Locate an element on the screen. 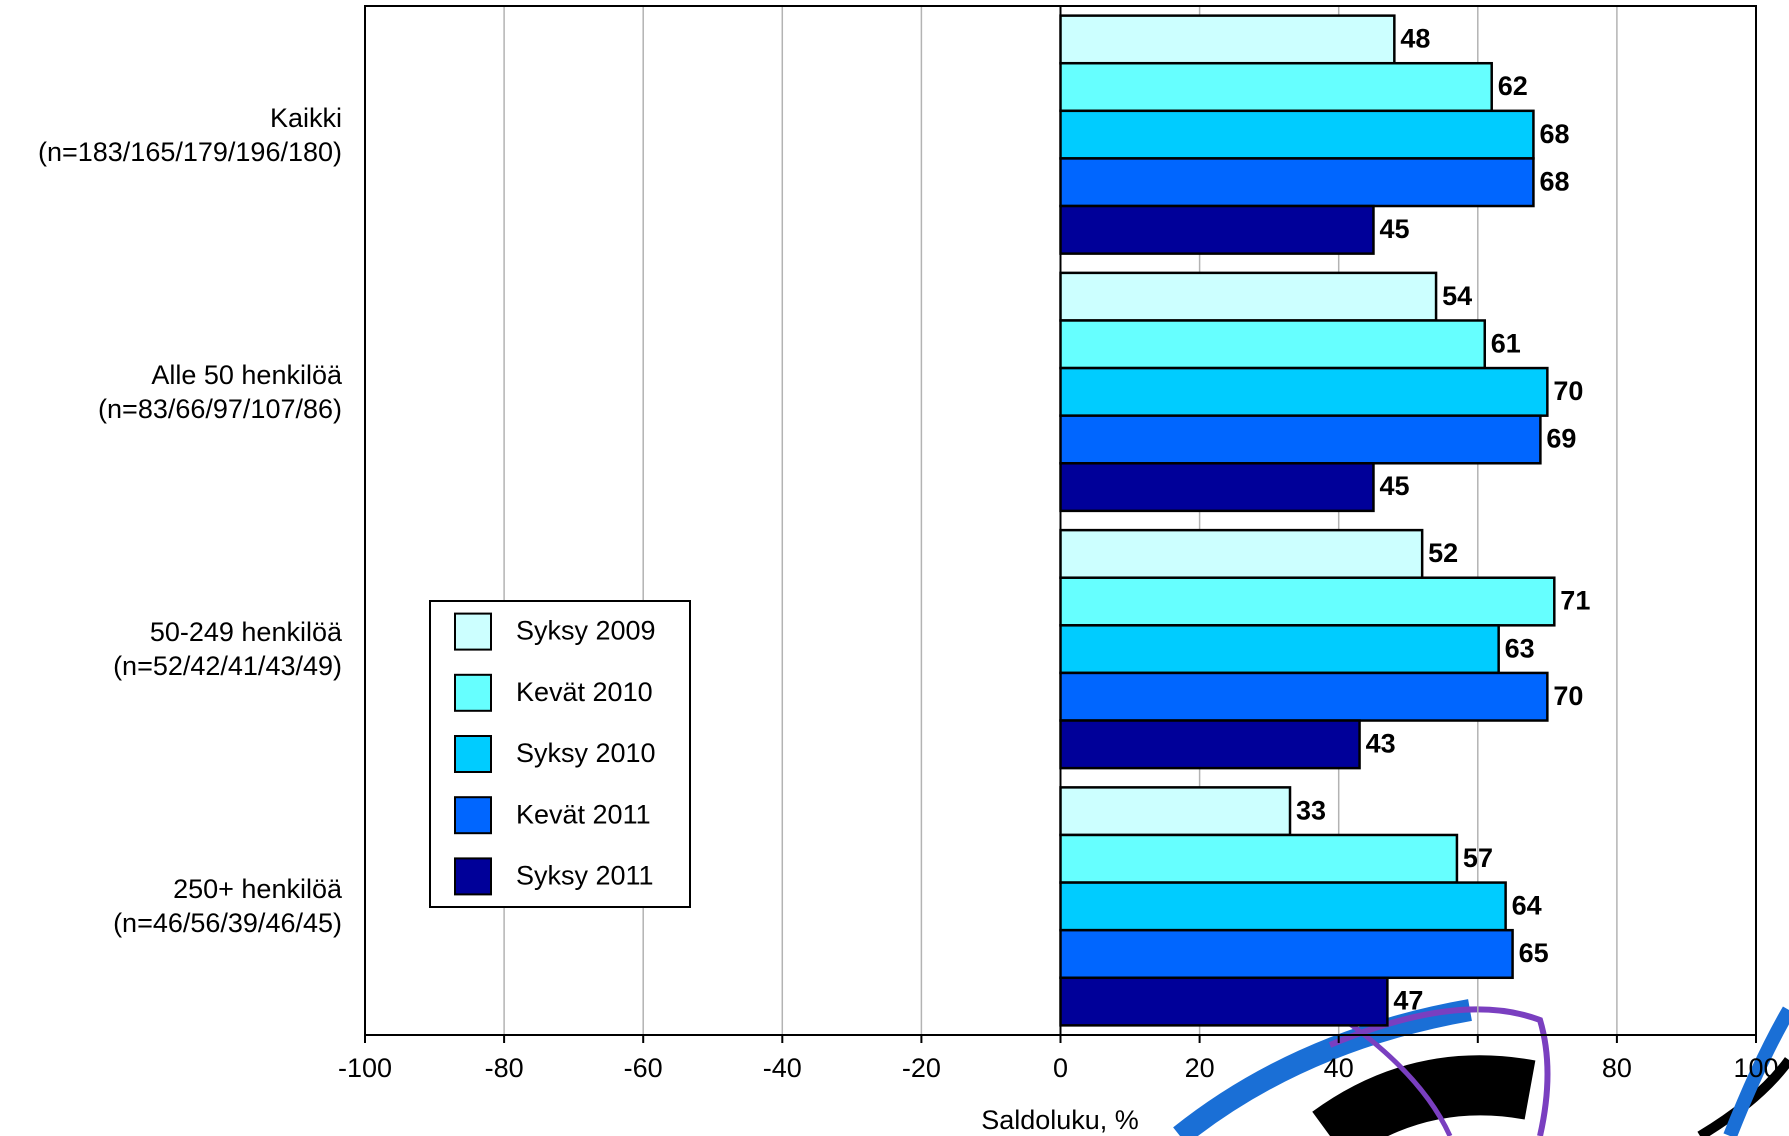 The height and width of the screenshot is (1136, 1789). x-tick-label: -60 is located at coordinates (643, 1068).